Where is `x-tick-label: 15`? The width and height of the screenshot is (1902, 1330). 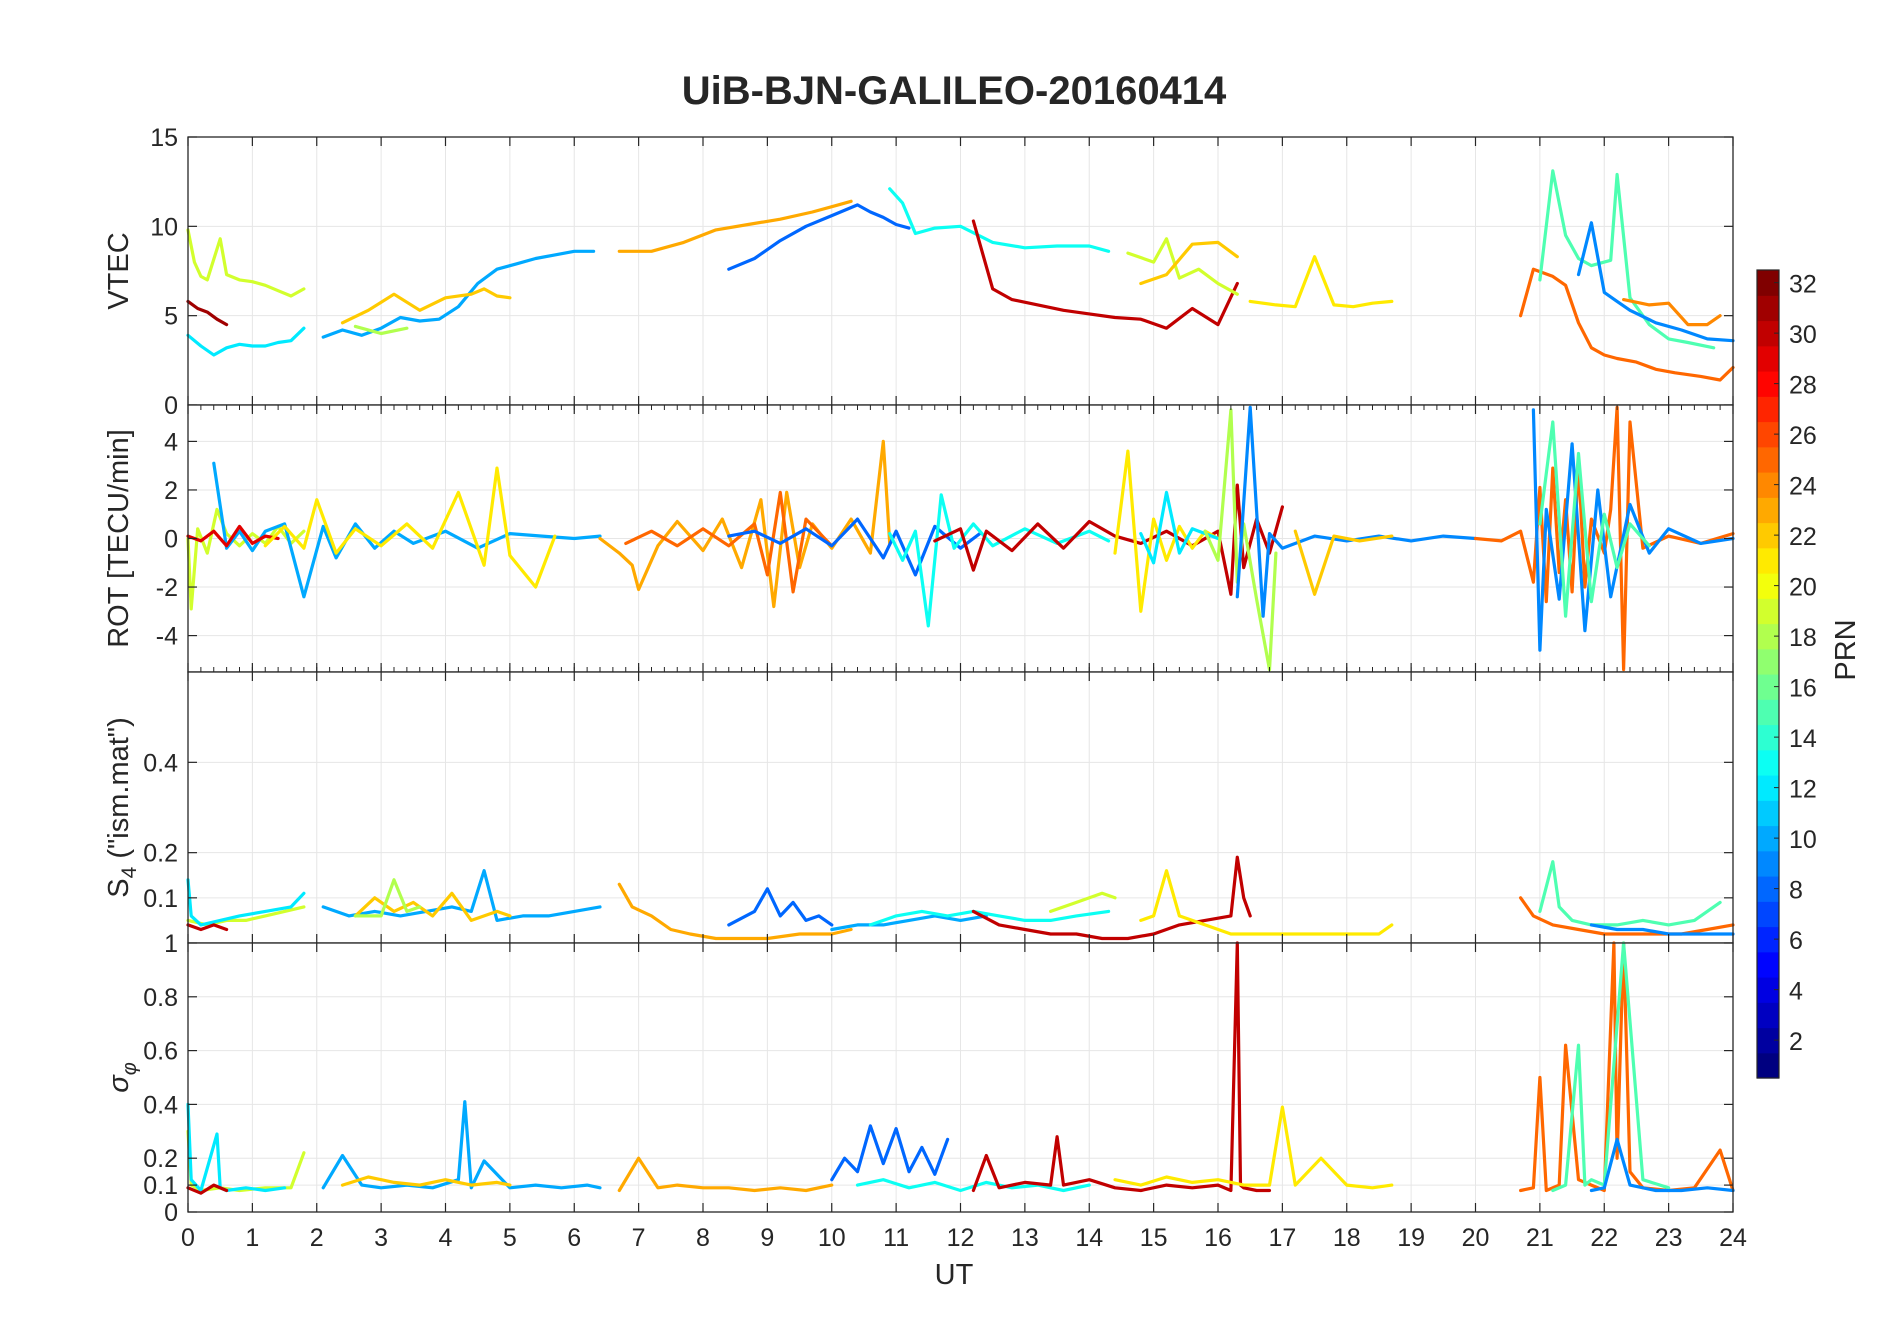
x-tick-label: 15 is located at coordinates (1154, 1238).